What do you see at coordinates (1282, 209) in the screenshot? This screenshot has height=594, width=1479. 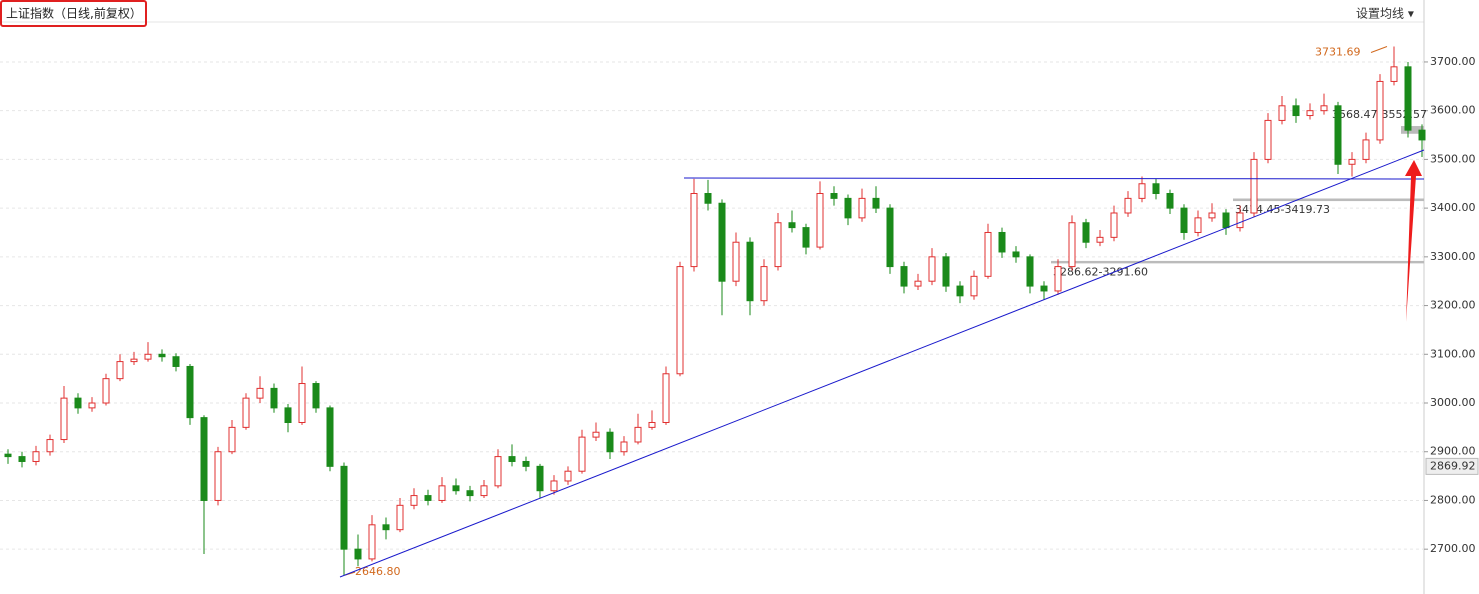 I see `gap-label: 3414.45-3419.73` at bounding box center [1282, 209].